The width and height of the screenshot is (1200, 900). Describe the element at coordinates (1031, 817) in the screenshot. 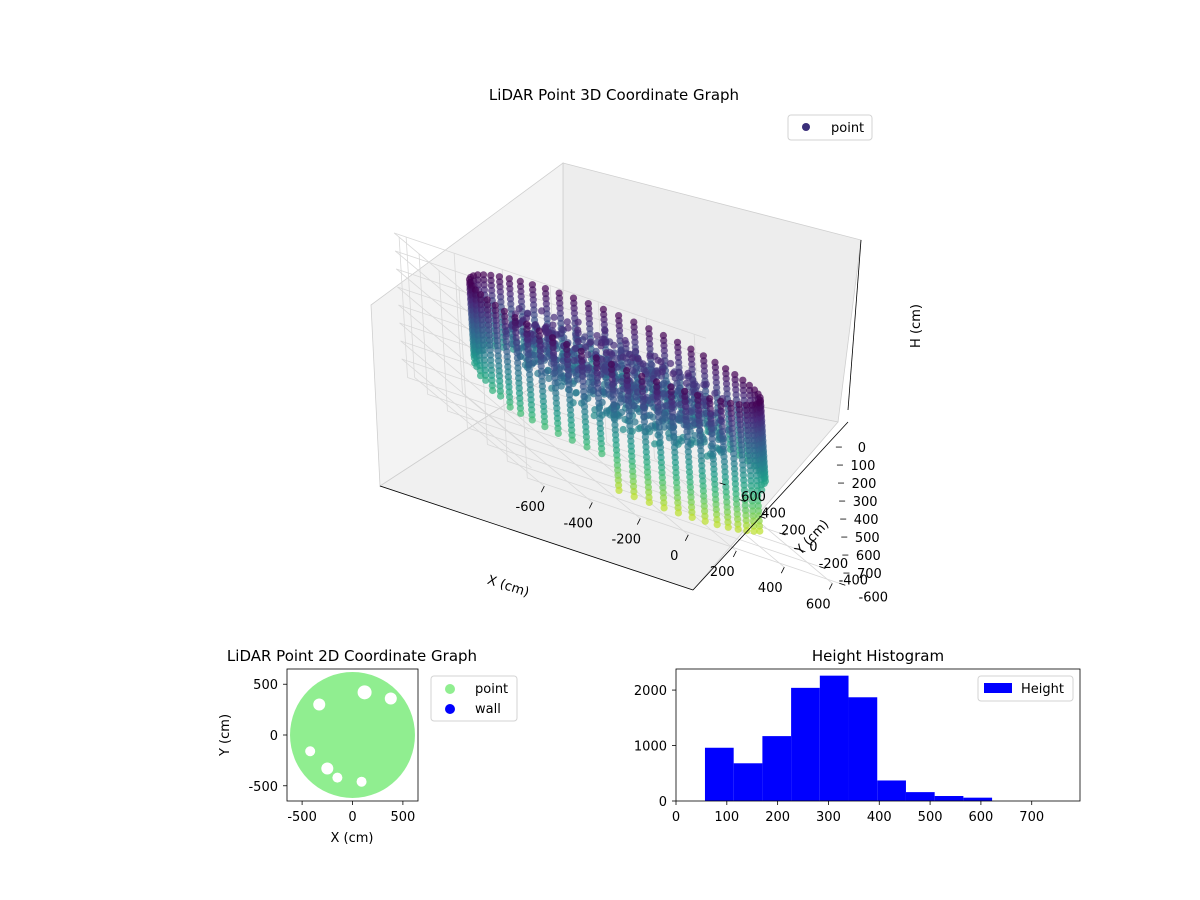

I see `x-tick-label-histogram: 700` at that location.